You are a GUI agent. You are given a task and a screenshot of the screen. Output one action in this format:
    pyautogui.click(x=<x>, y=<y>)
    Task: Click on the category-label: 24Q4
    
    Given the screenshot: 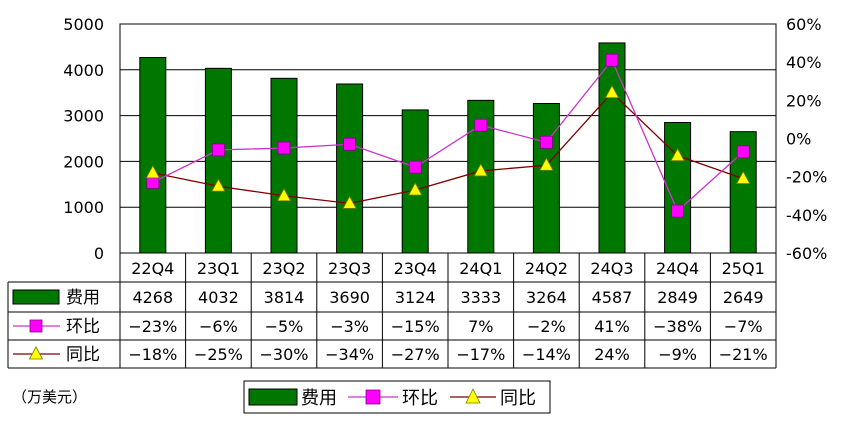 What is the action you would take?
    pyautogui.click(x=677, y=268)
    